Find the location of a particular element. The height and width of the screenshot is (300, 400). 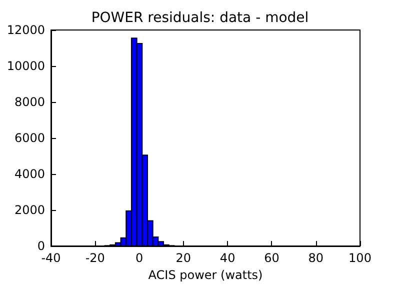

x-tick-label: -40 is located at coordinates (51, 258).